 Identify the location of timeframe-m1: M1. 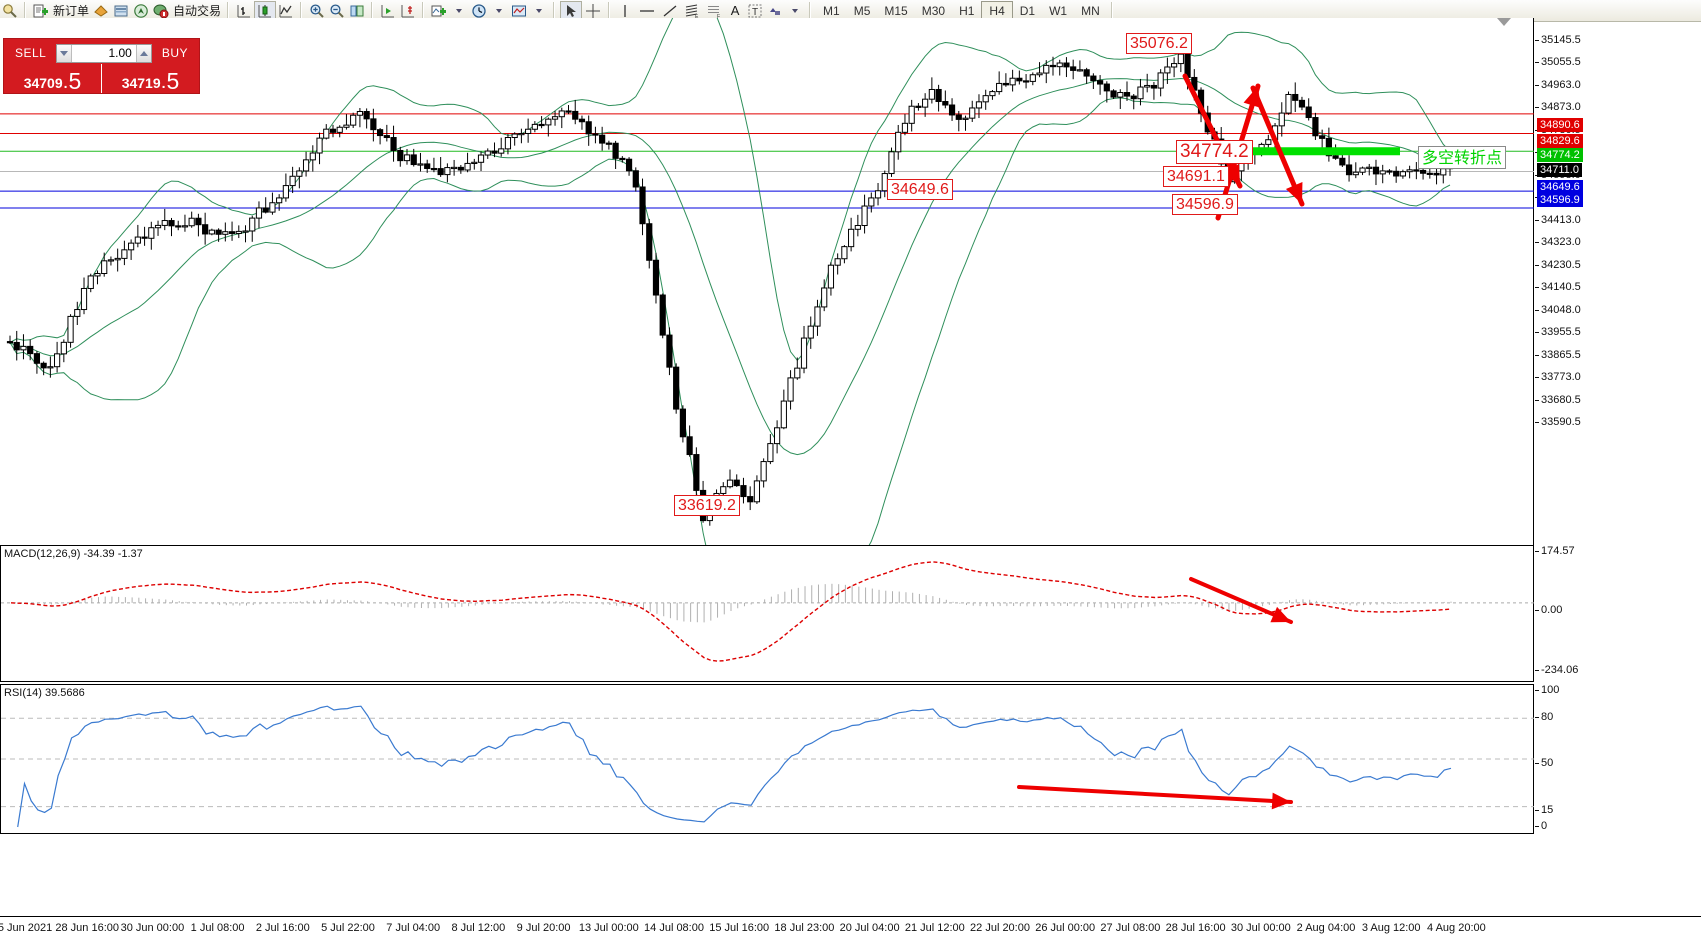
(831, 10).